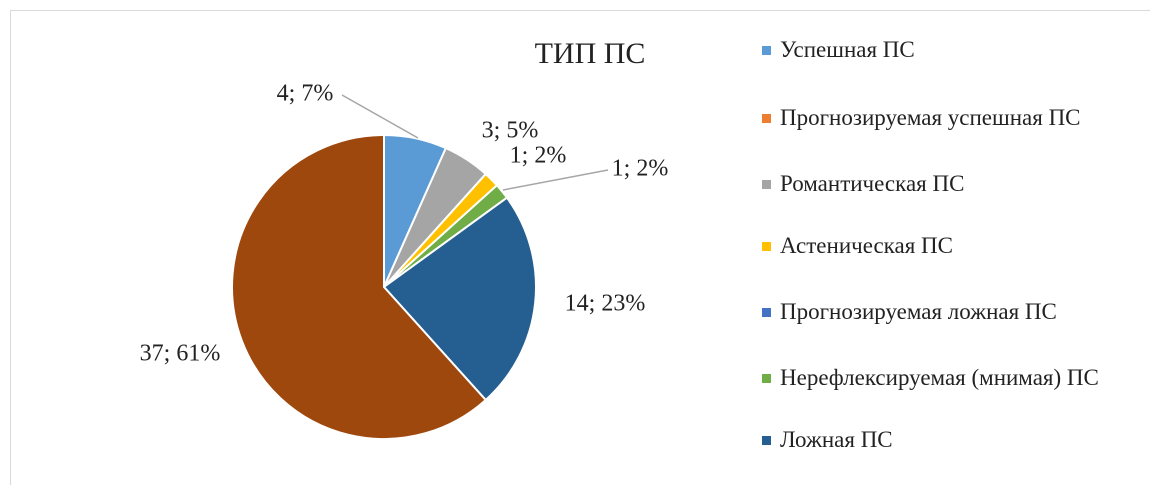 The image size is (1150, 485). Describe the element at coordinates (180, 354) in the screenshot. I see `data-label: 37; 61%` at that location.